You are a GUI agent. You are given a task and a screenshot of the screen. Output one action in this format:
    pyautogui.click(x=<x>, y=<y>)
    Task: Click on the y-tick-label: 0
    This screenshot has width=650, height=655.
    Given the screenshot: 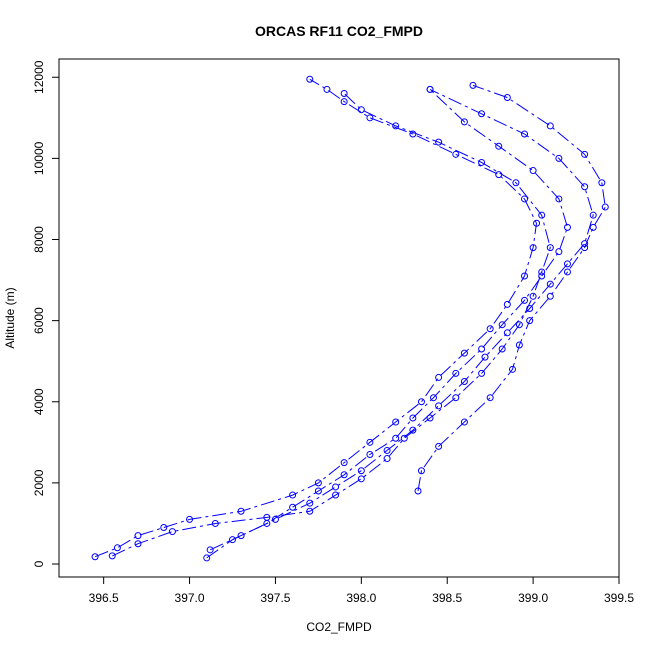 What is the action you would take?
    pyautogui.click(x=39, y=563)
    